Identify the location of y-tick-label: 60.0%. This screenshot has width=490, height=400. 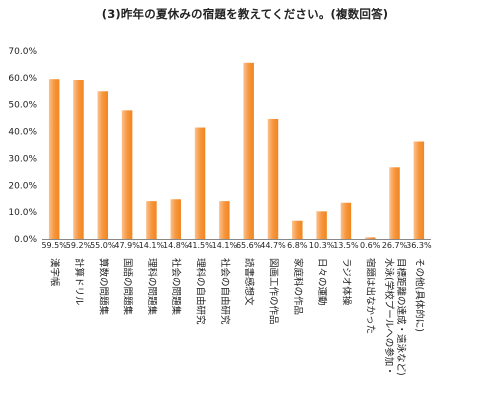
(22, 79).